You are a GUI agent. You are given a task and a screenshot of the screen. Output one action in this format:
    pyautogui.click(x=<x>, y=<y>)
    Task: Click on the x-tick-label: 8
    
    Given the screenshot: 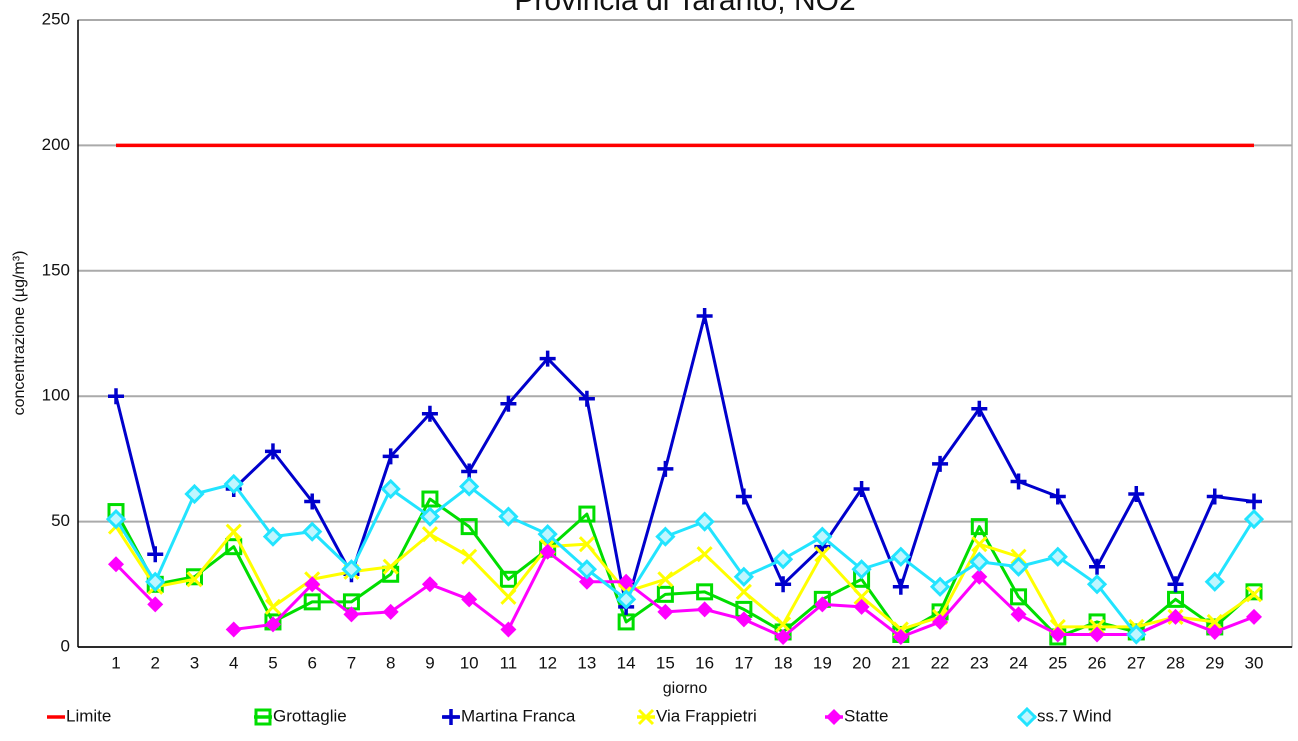 What is the action you would take?
    pyautogui.click(x=390, y=662)
    